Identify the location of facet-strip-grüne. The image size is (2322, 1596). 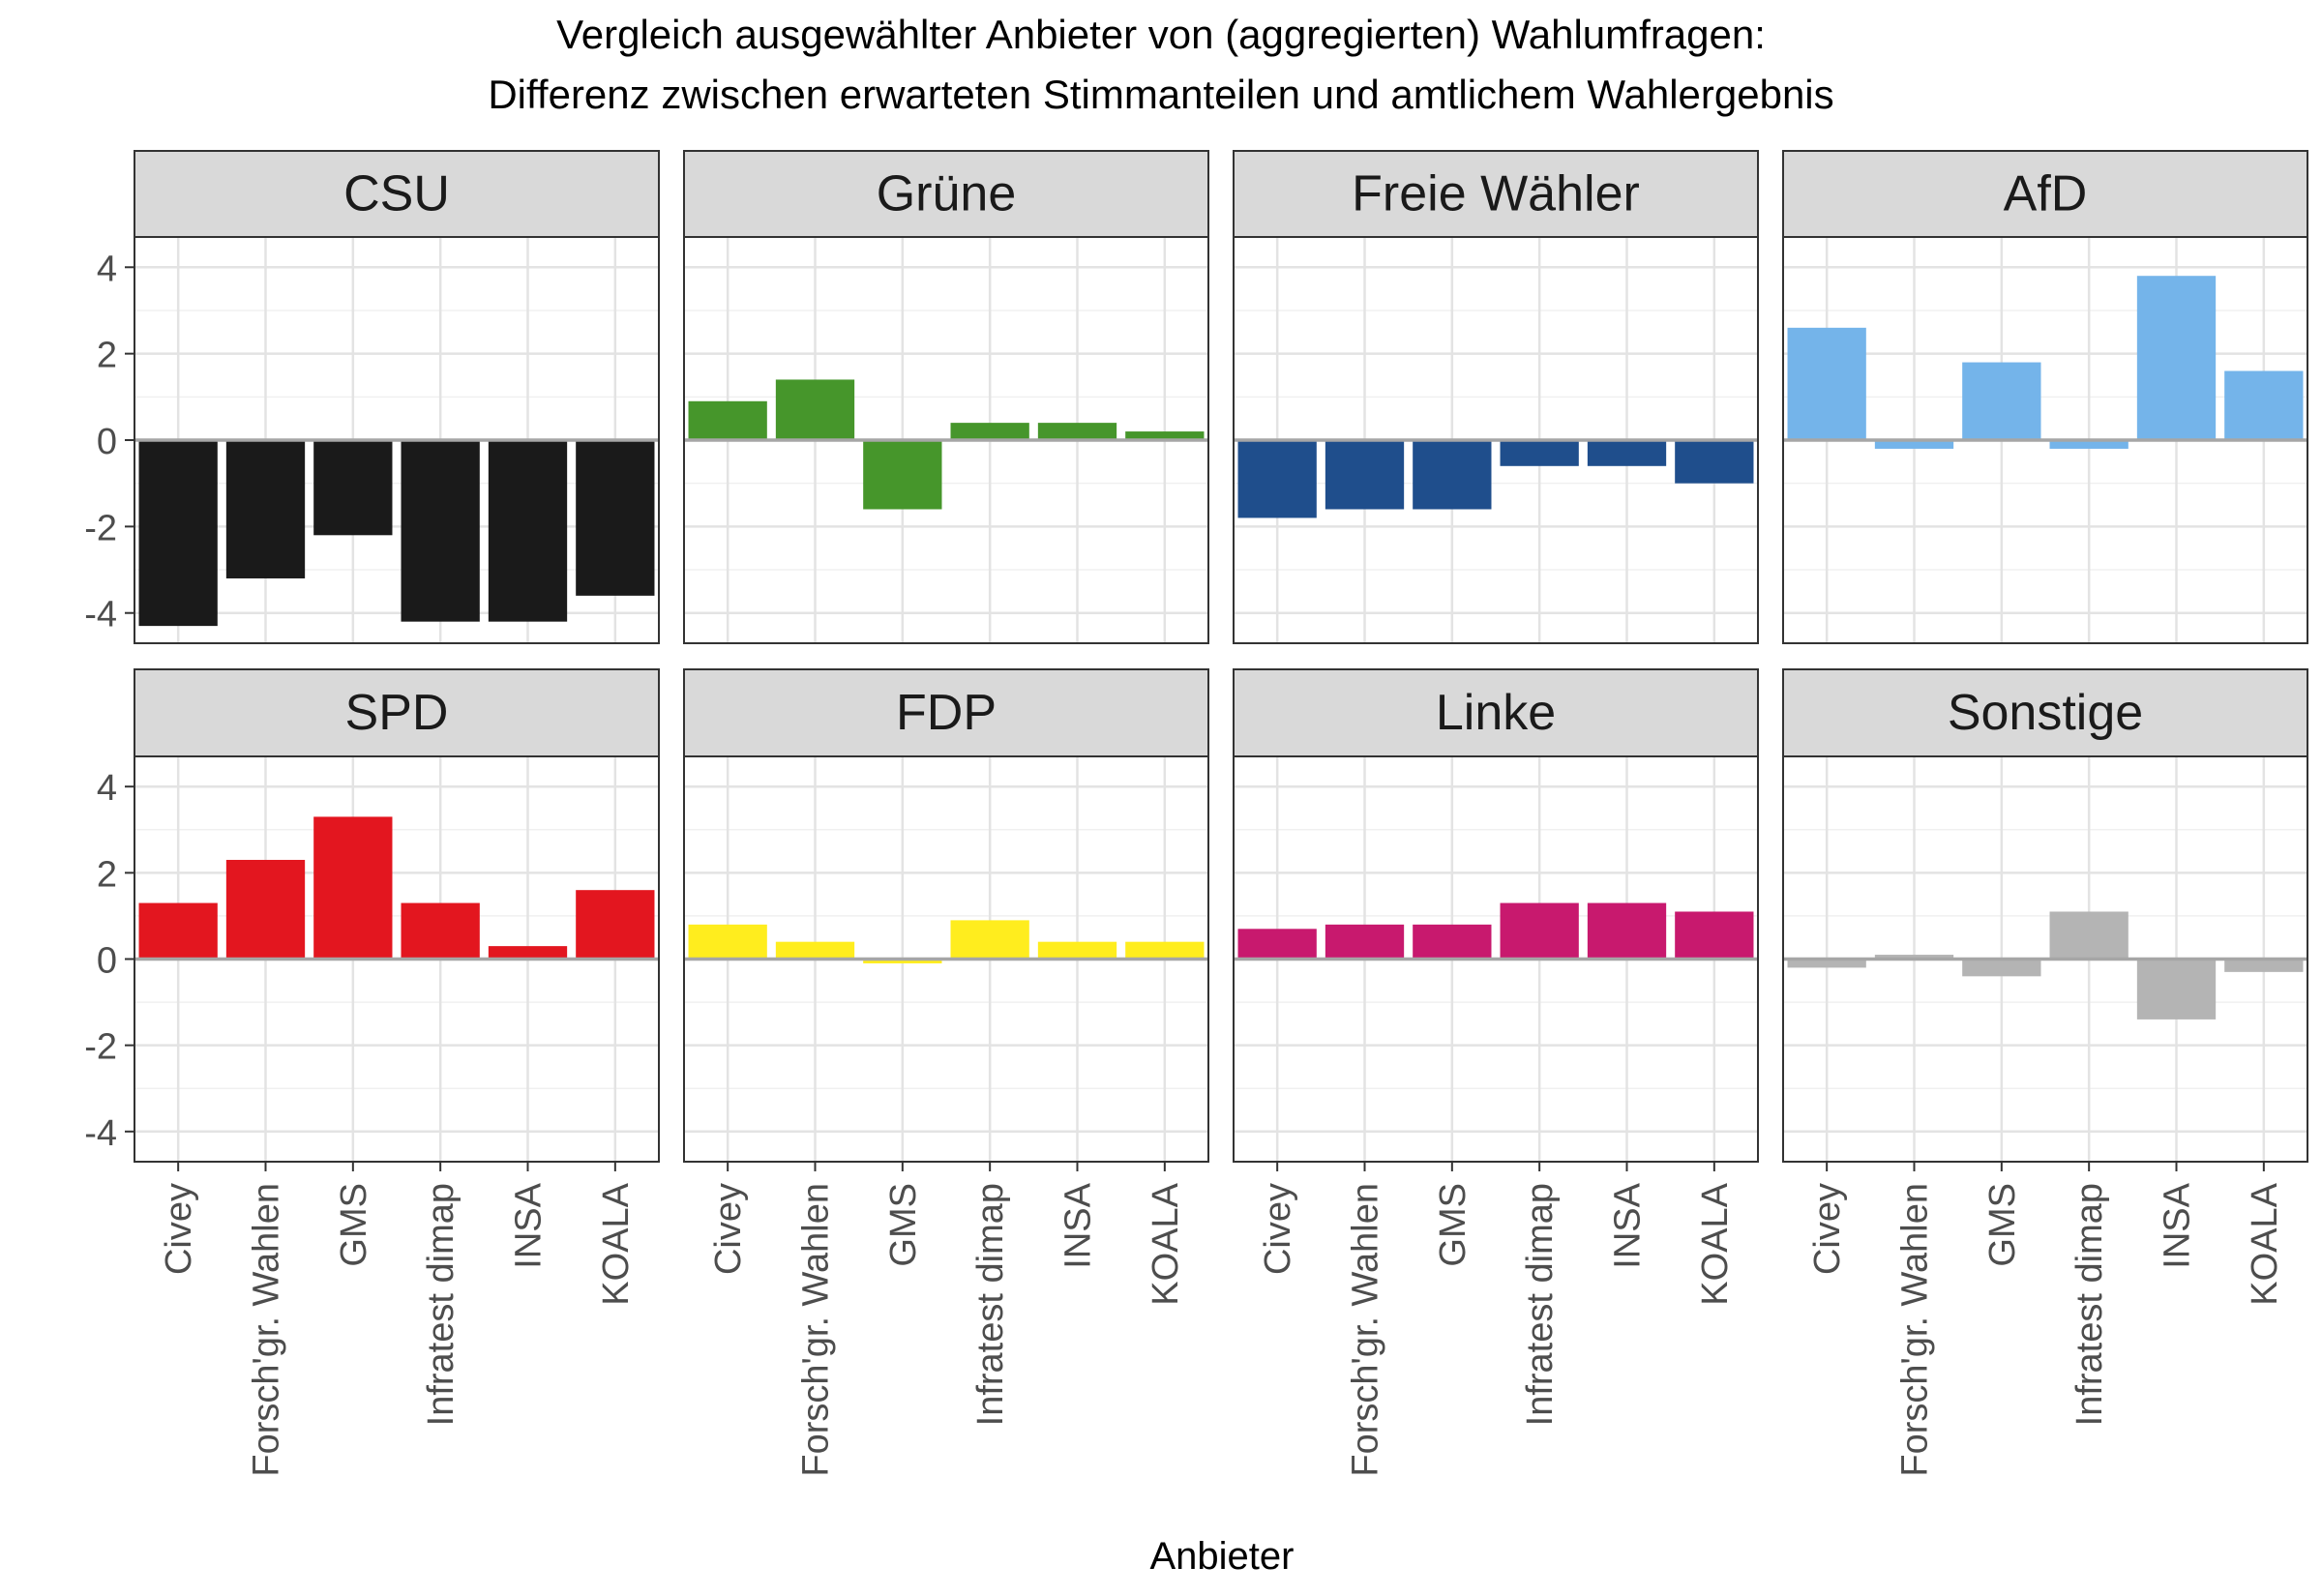
(946, 194).